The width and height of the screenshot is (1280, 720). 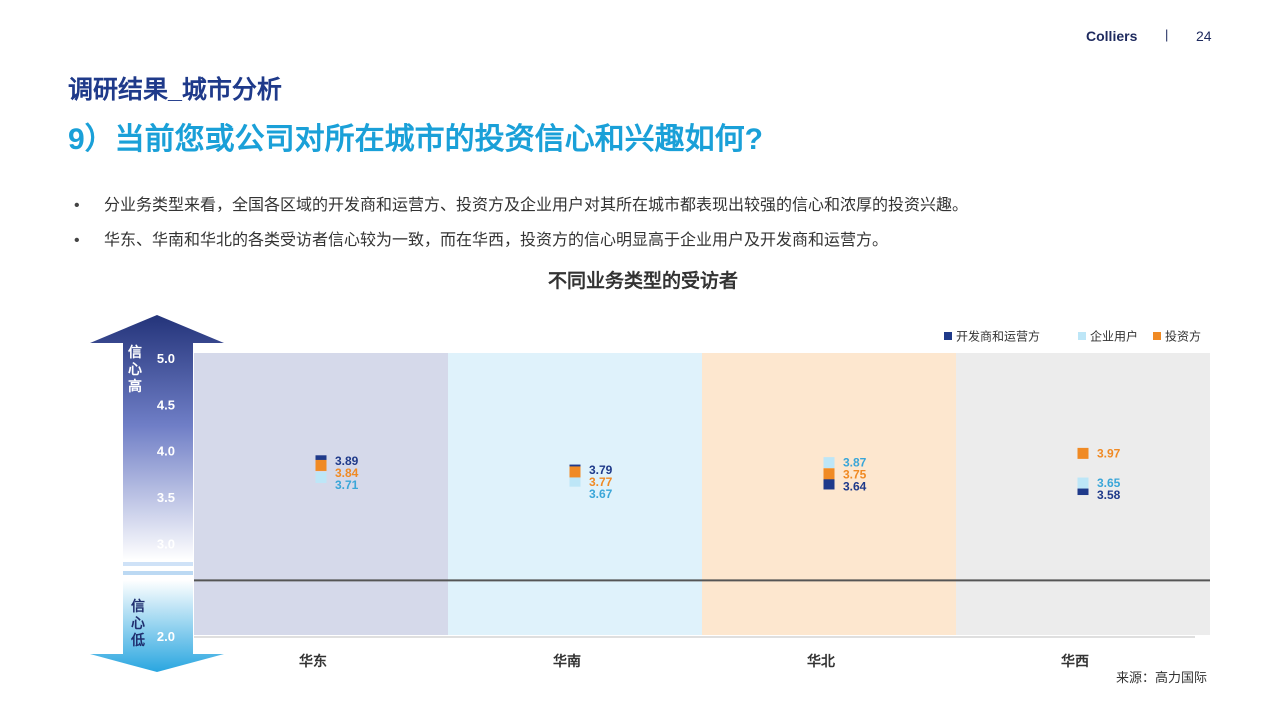 I want to click on data-label: 3.71, so click(x=347, y=485).